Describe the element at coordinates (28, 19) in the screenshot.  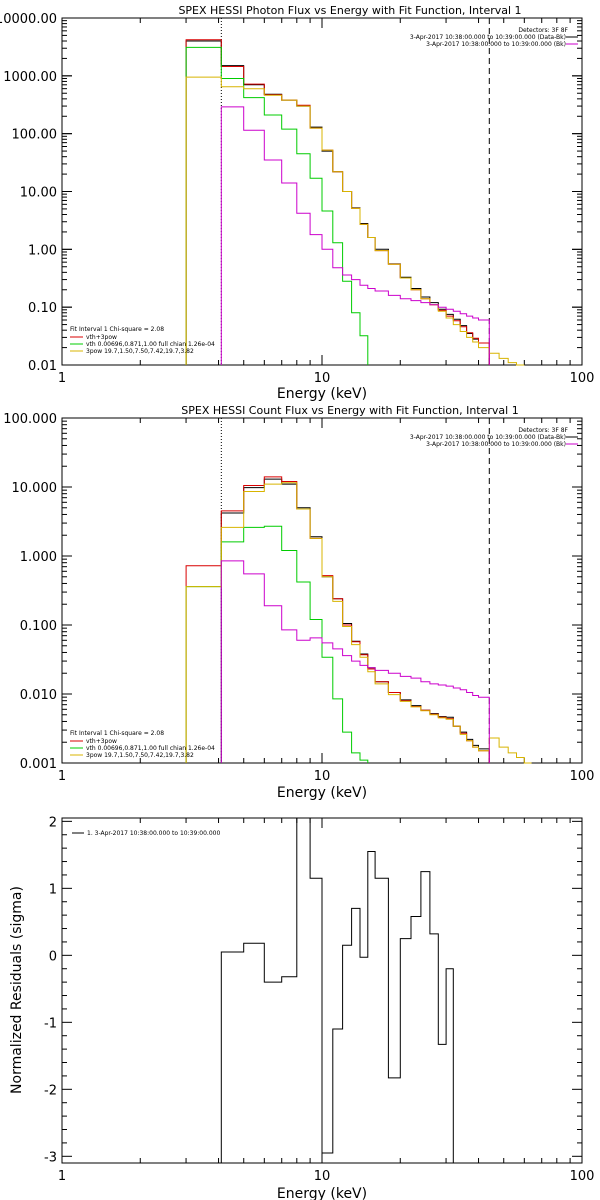
I see `y-tick-label: 10000.00` at that location.